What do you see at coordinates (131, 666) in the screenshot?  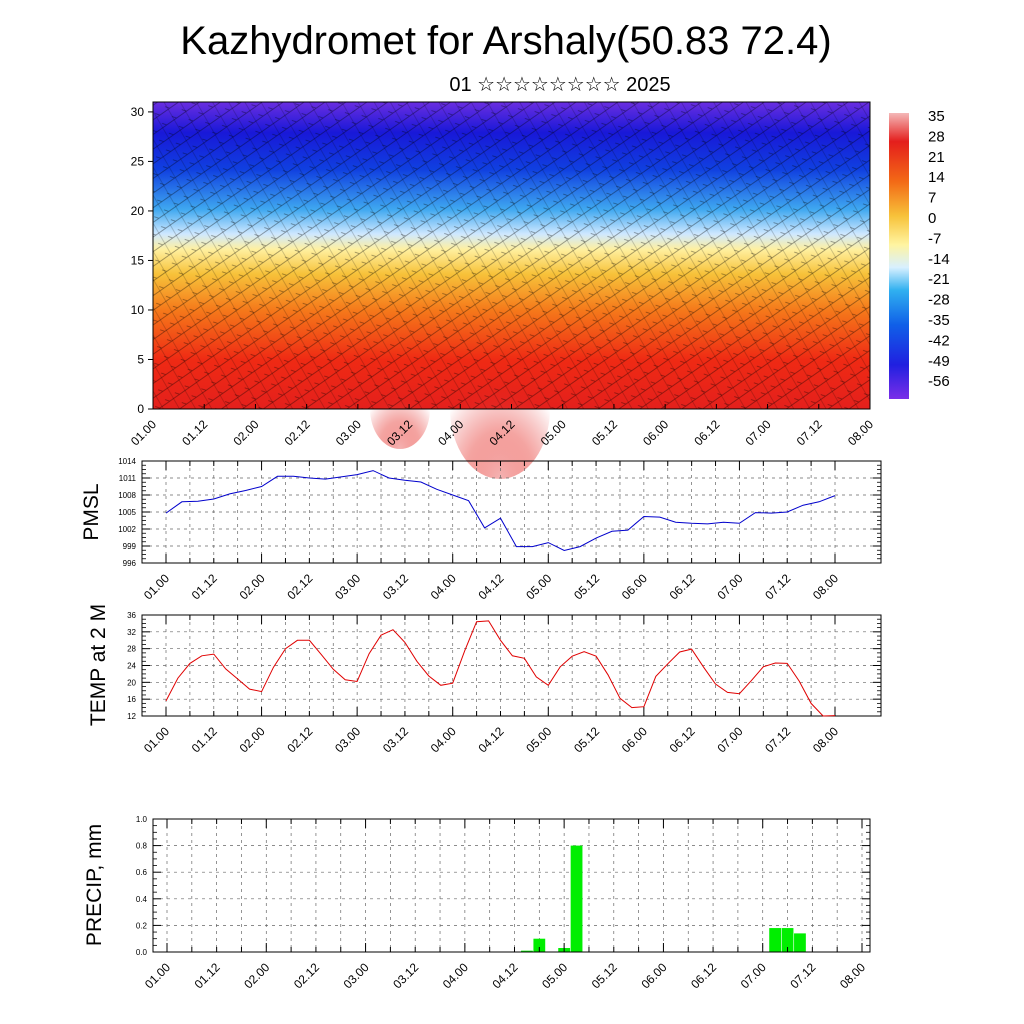 I see `y-tick-label: 24` at bounding box center [131, 666].